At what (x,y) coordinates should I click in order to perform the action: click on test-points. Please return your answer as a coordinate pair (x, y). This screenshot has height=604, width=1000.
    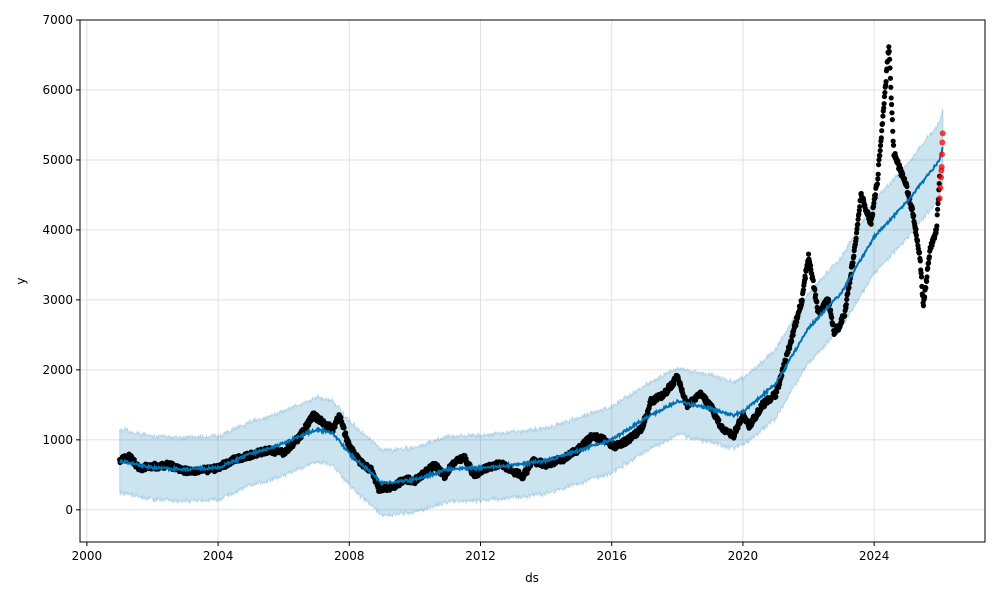
    Looking at the image, I should click on (941, 166).